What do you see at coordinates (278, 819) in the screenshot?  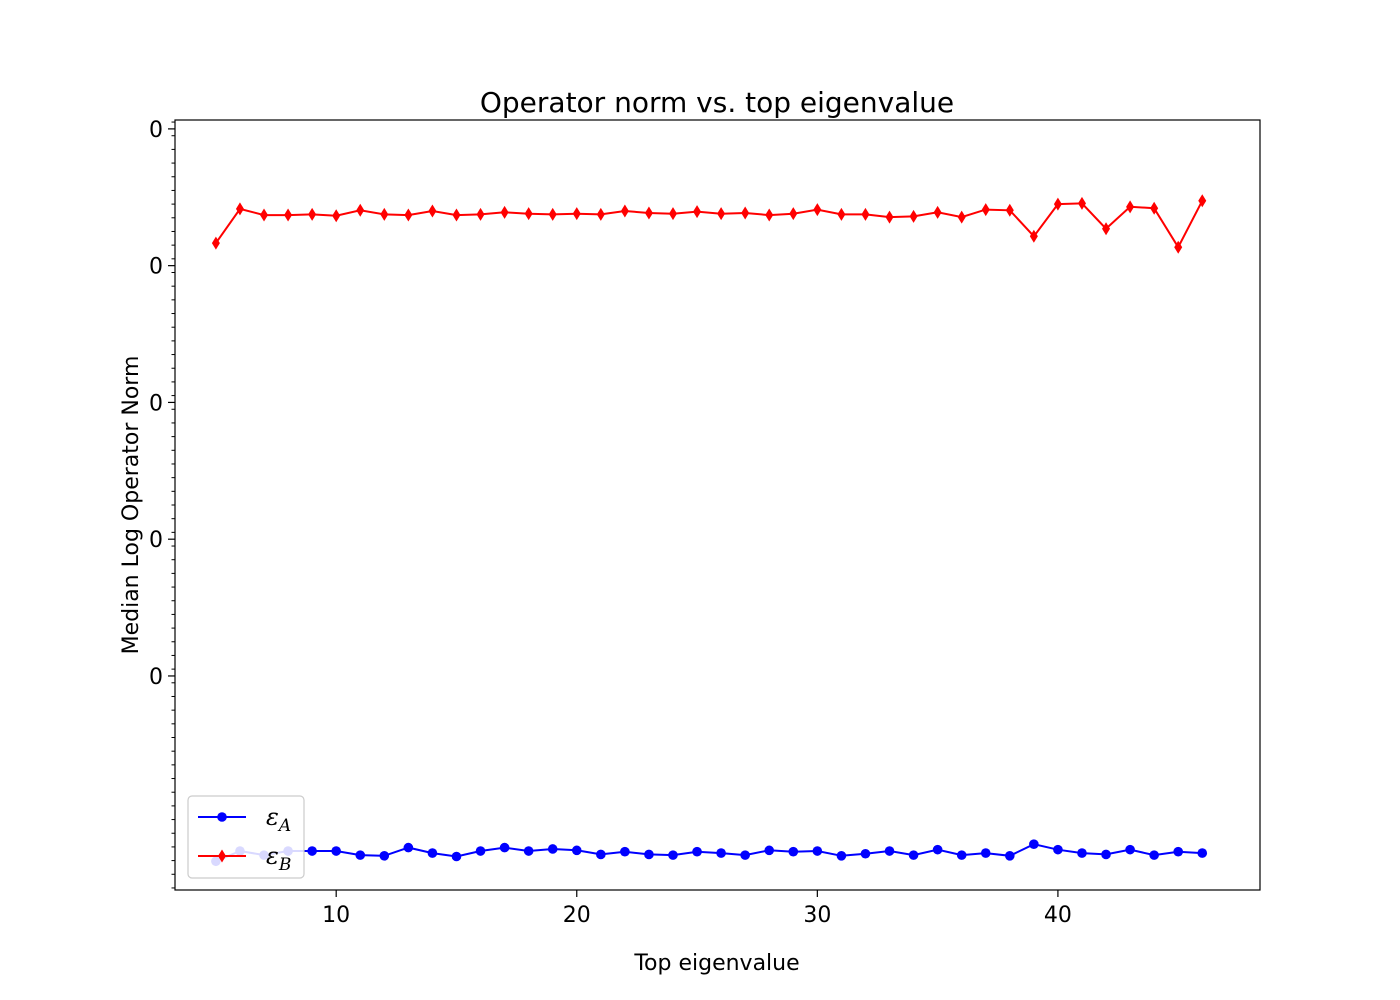 I see `legend-label-1: εA` at bounding box center [278, 819].